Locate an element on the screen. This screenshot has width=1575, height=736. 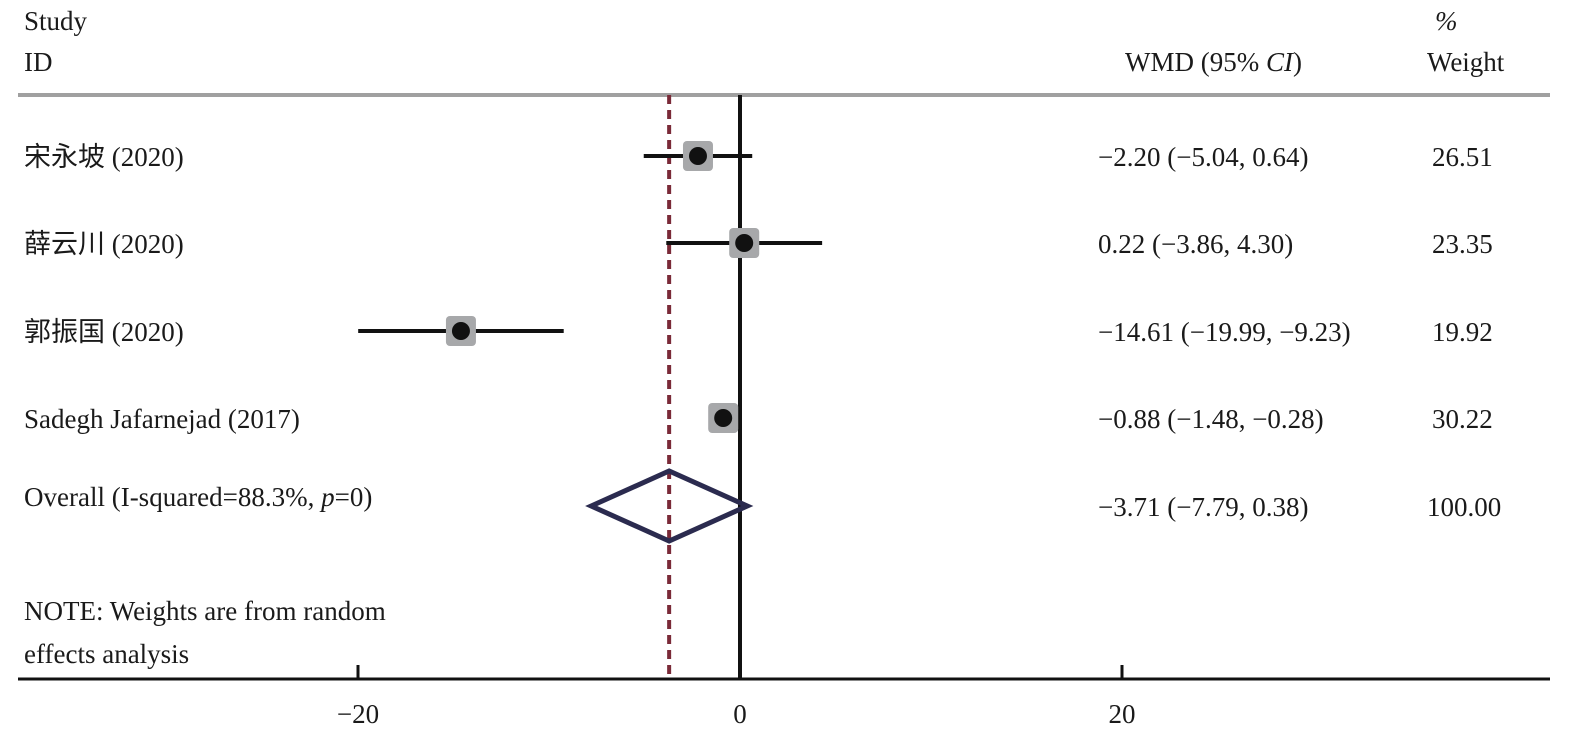
weight-value: 23.35 is located at coordinates (1462, 244).